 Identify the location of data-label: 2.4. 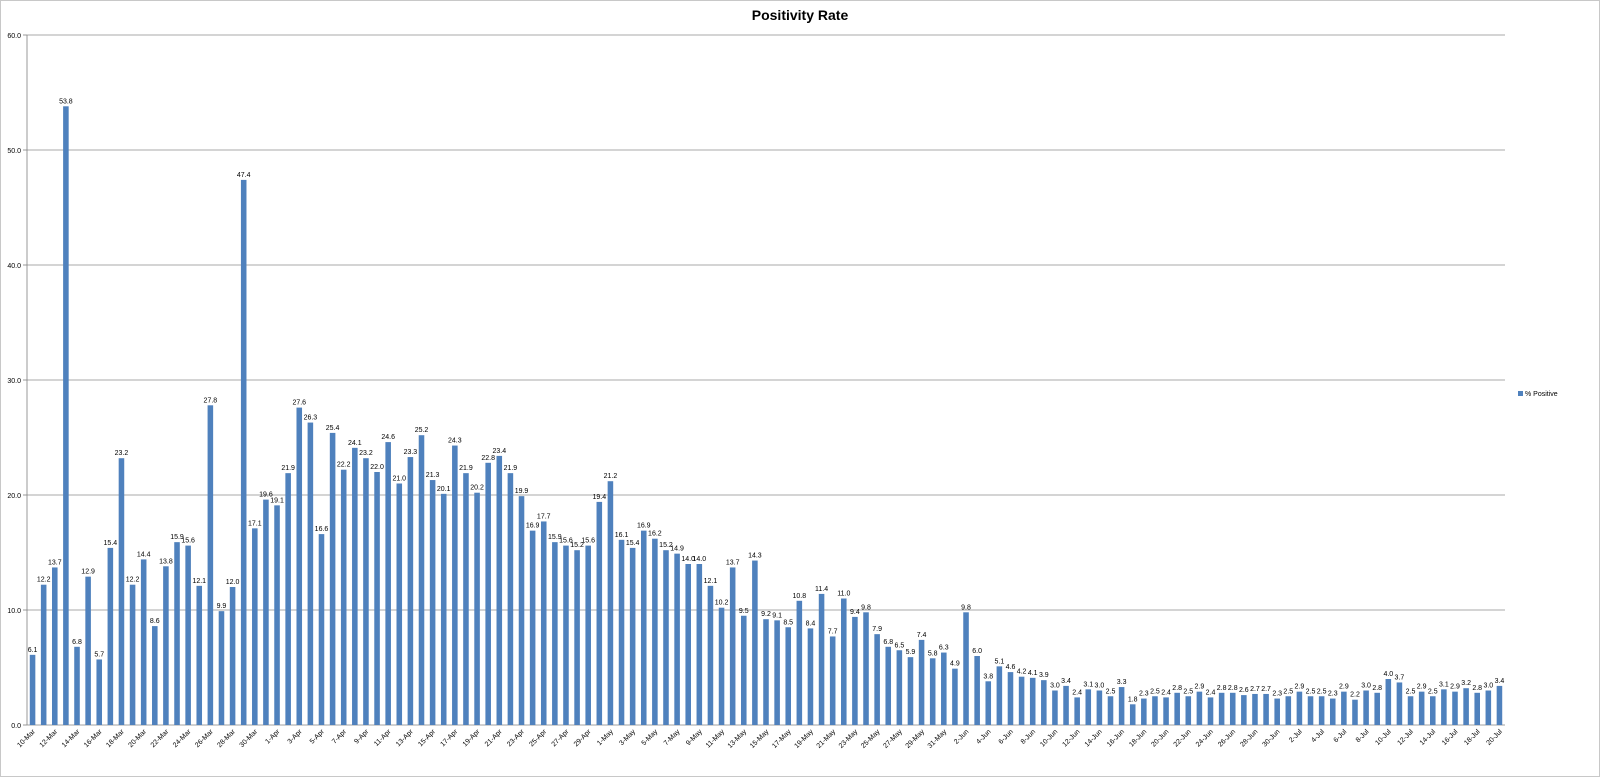
(1211, 692).